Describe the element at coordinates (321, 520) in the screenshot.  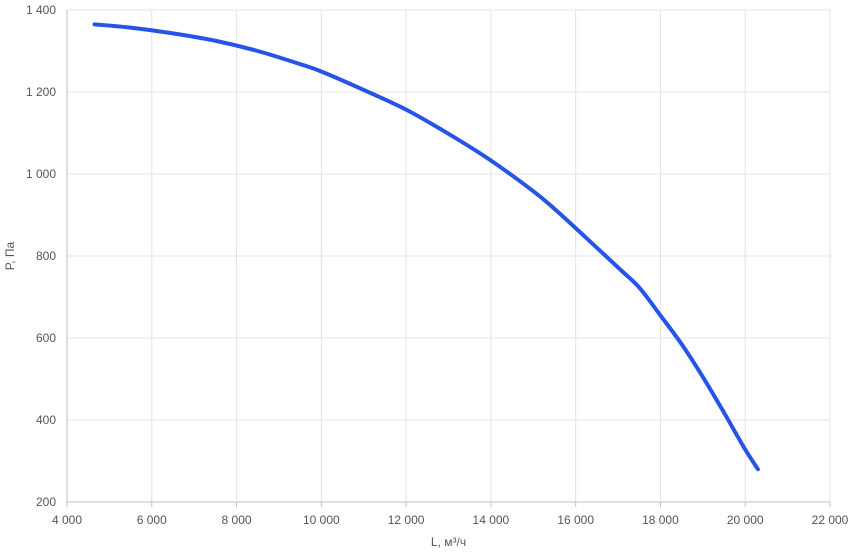
I see `x-tick-label: 10 000` at that location.